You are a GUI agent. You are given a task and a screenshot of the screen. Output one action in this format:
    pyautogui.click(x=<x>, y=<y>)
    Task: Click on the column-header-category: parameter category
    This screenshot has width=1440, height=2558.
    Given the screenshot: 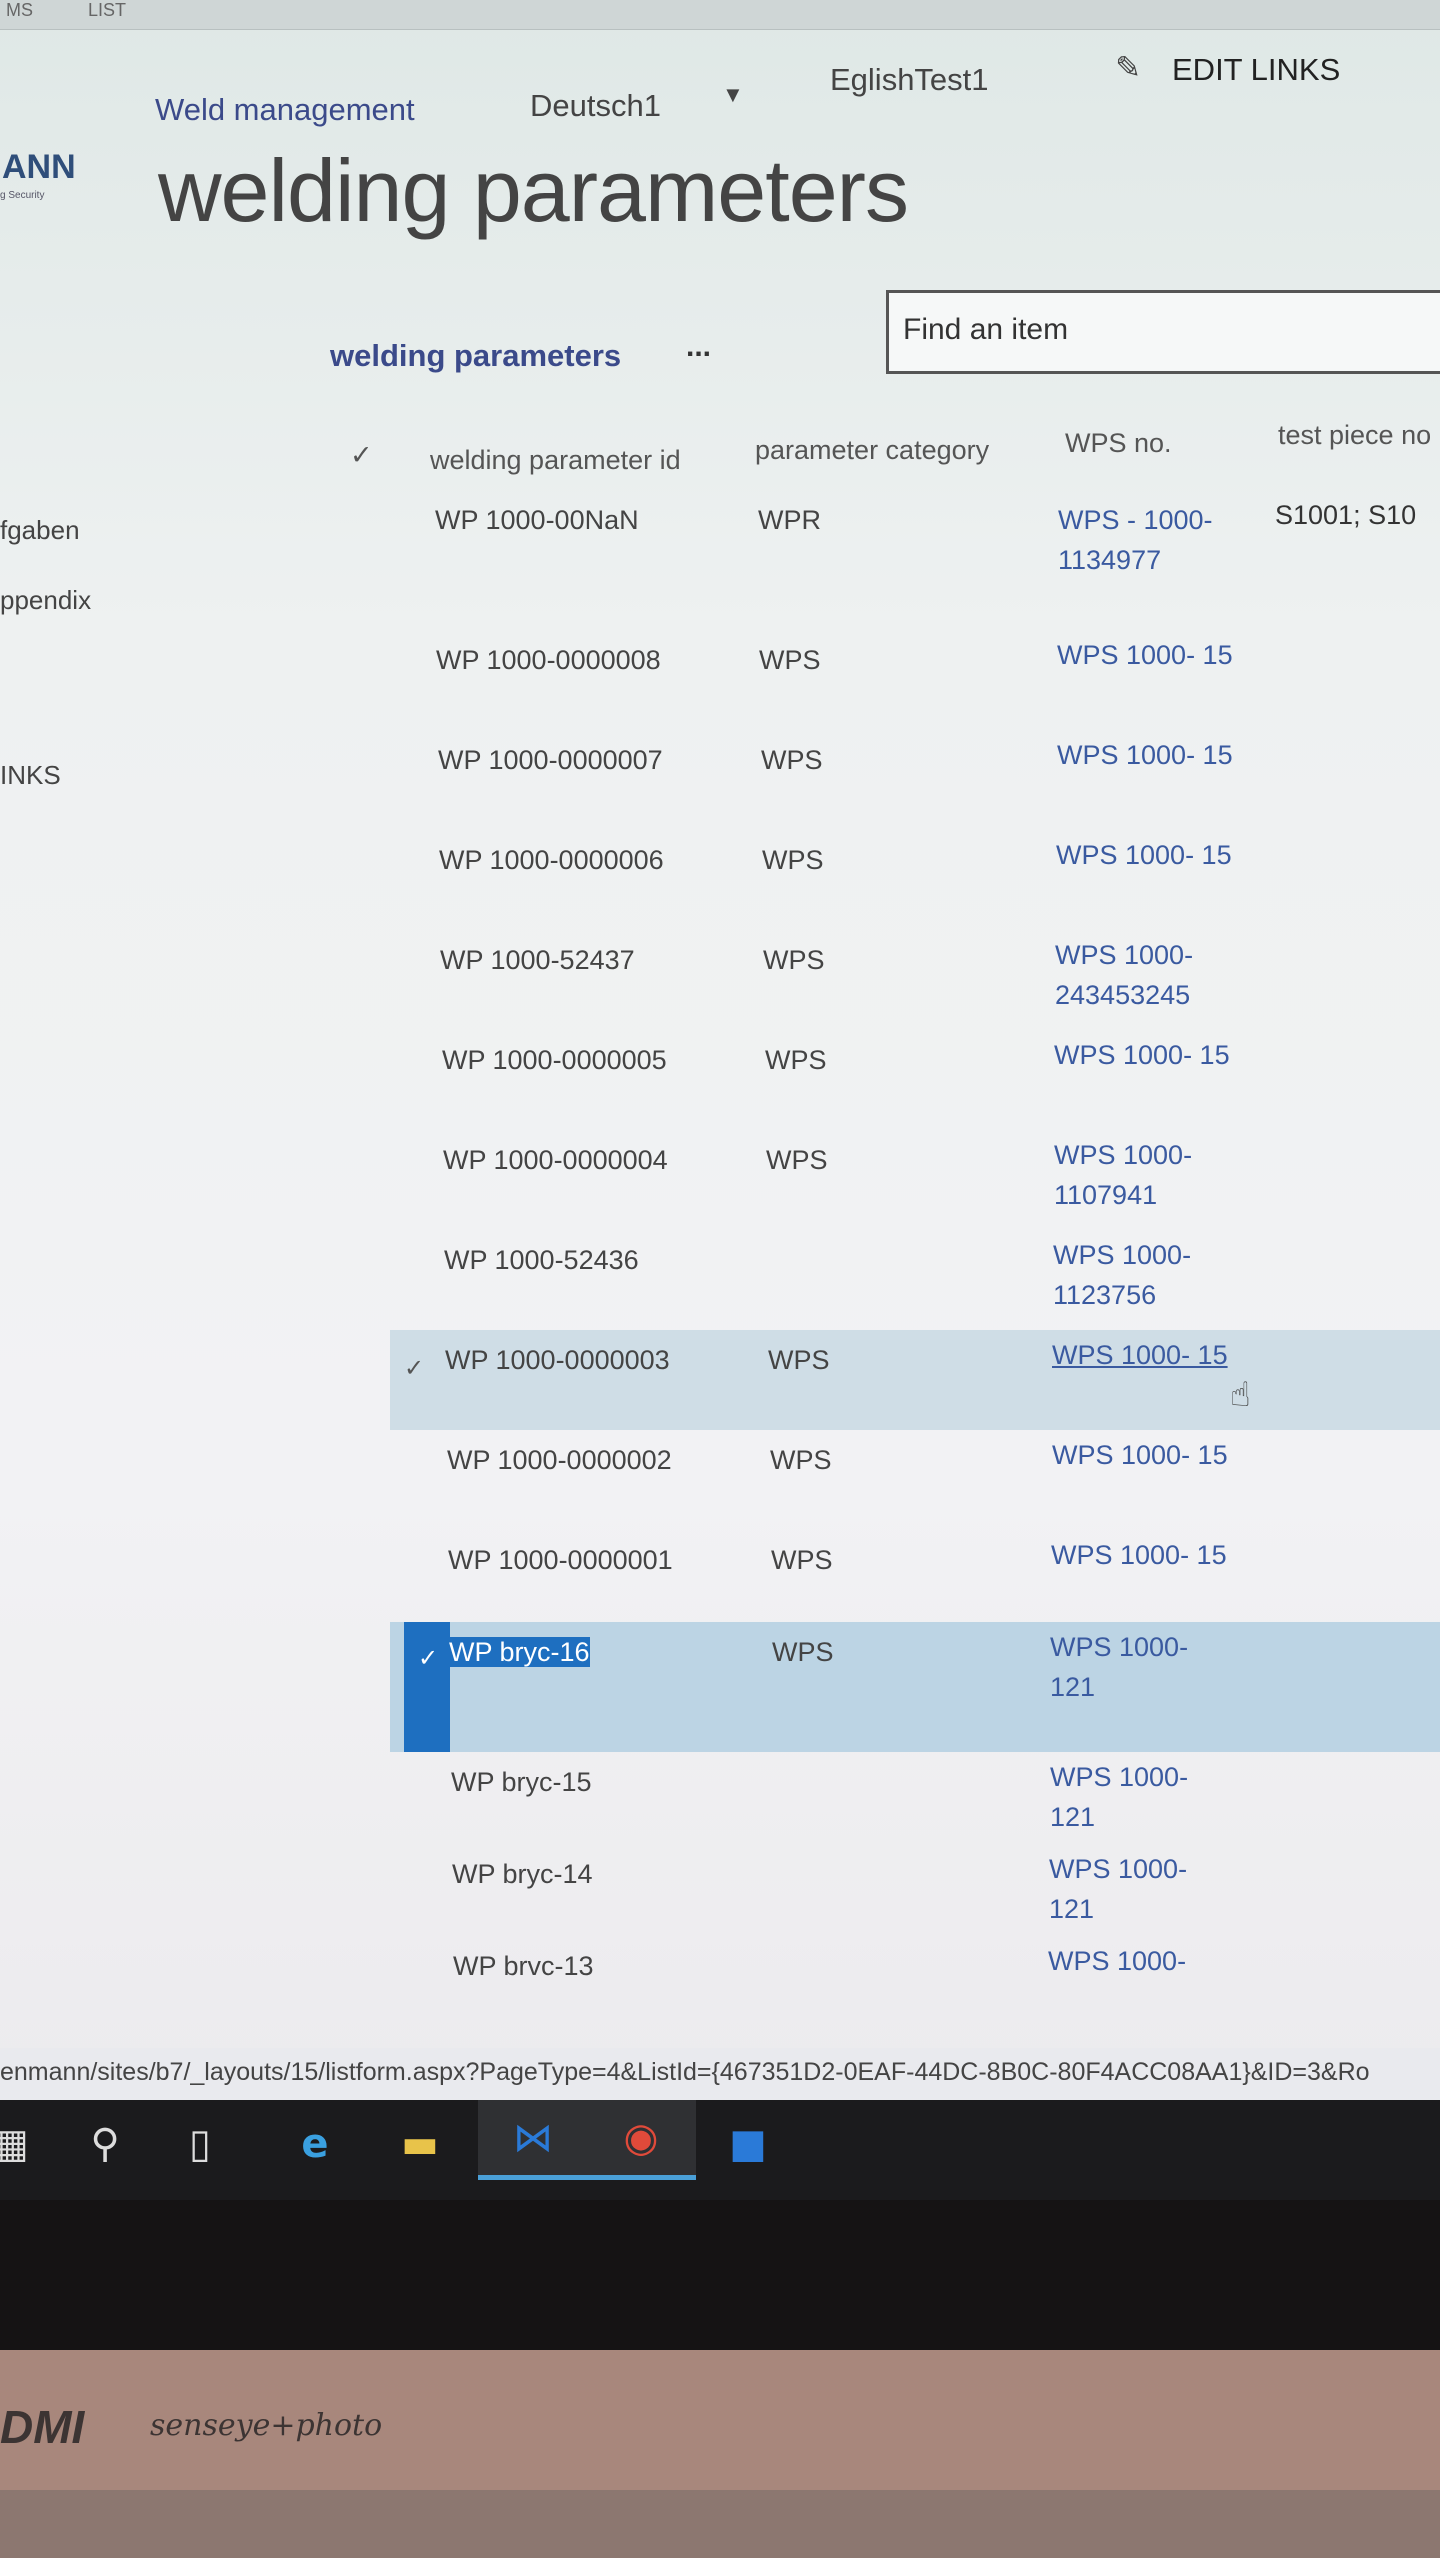 What is the action you would take?
    pyautogui.click(x=872, y=450)
    